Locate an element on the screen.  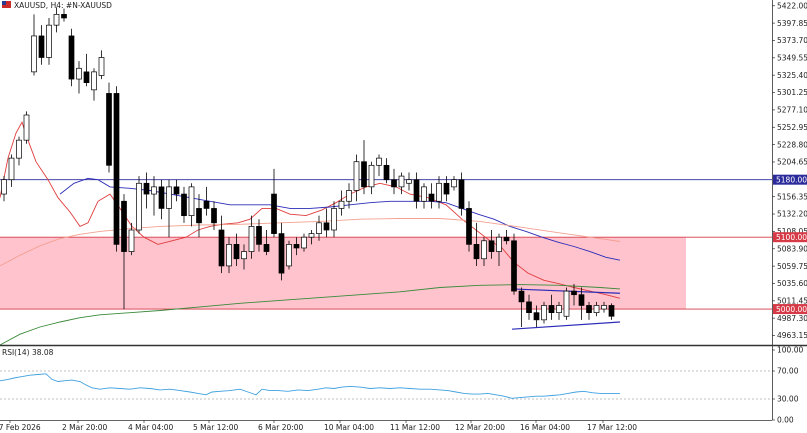
rsi-grid is located at coordinates (386, 385).